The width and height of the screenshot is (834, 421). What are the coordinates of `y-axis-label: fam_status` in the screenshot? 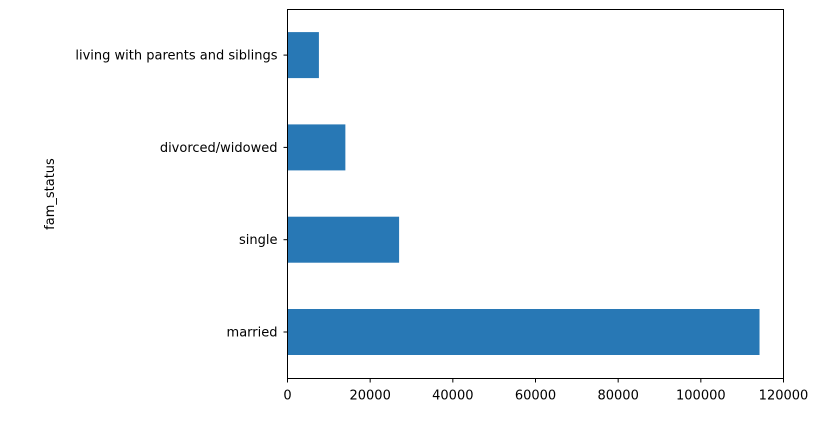 It's located at (50, 194).